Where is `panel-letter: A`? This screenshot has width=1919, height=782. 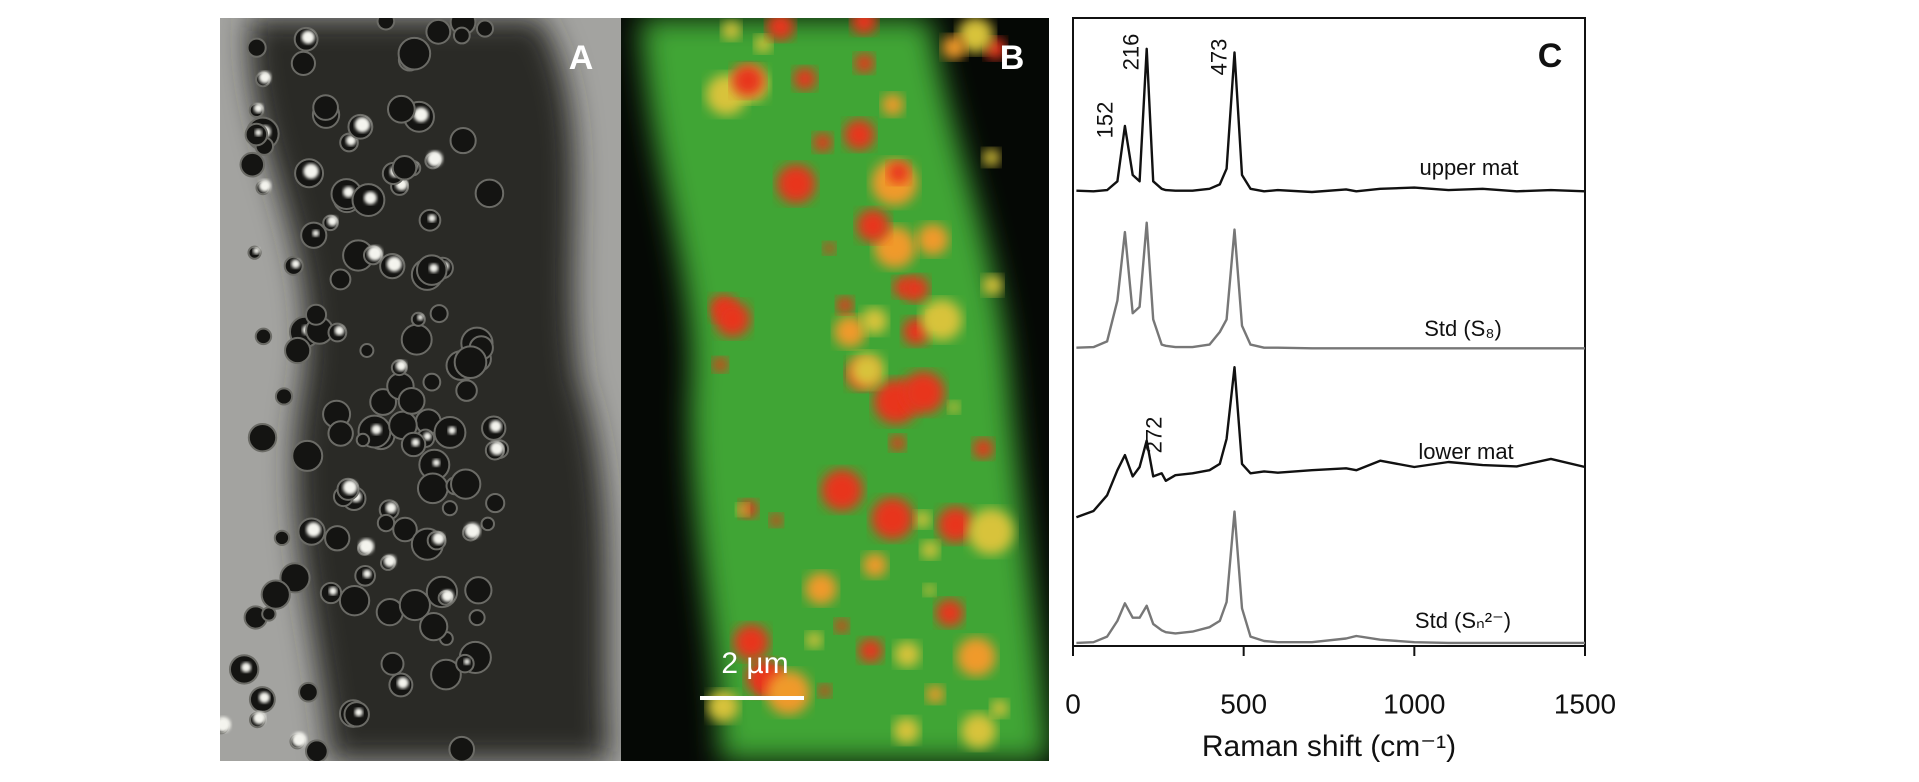
panel-letter: A is located at coordinates (581, 58).